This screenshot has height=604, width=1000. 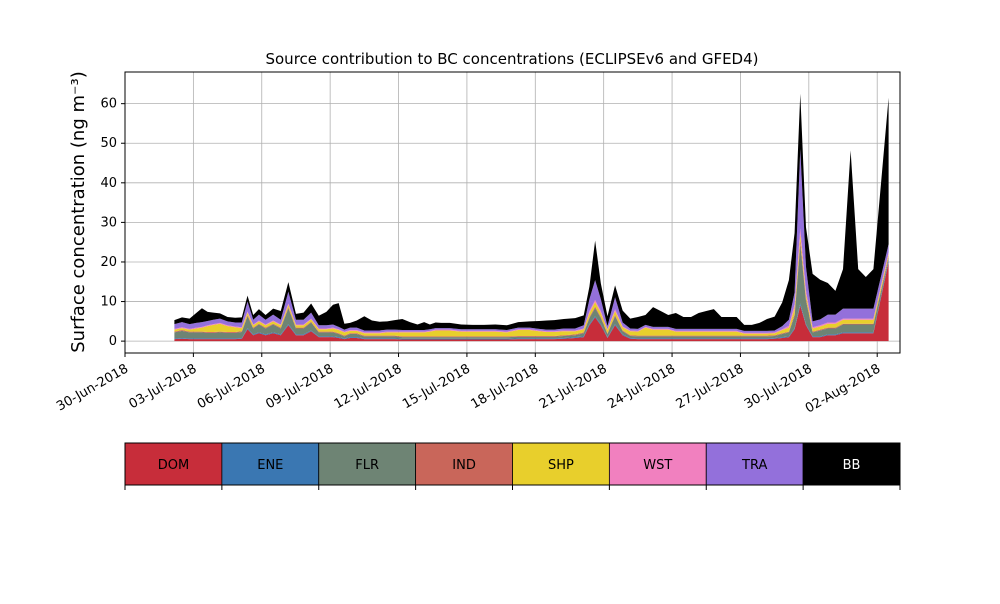 I want to click on legend-swatch-bb, so click(x=851, y=464).